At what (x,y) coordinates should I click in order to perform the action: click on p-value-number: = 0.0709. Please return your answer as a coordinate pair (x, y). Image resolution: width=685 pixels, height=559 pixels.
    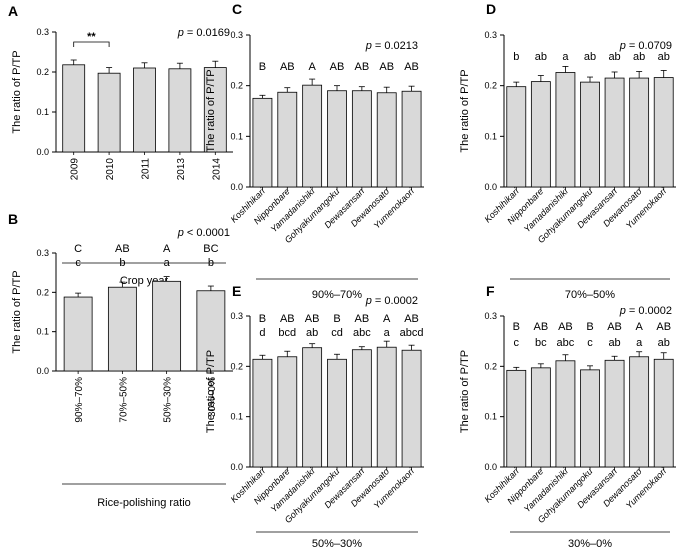
    Looking at the image, I should click on (649, 46).